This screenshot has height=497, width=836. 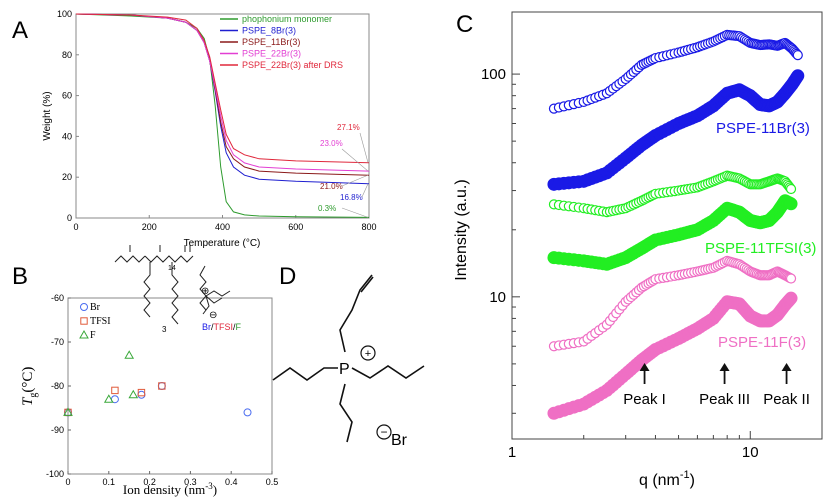 What do you see at coordinates (368, 227) in the screenshot?
I see `panel-a-xtick-label: 800` at bounding box center [368, 227].